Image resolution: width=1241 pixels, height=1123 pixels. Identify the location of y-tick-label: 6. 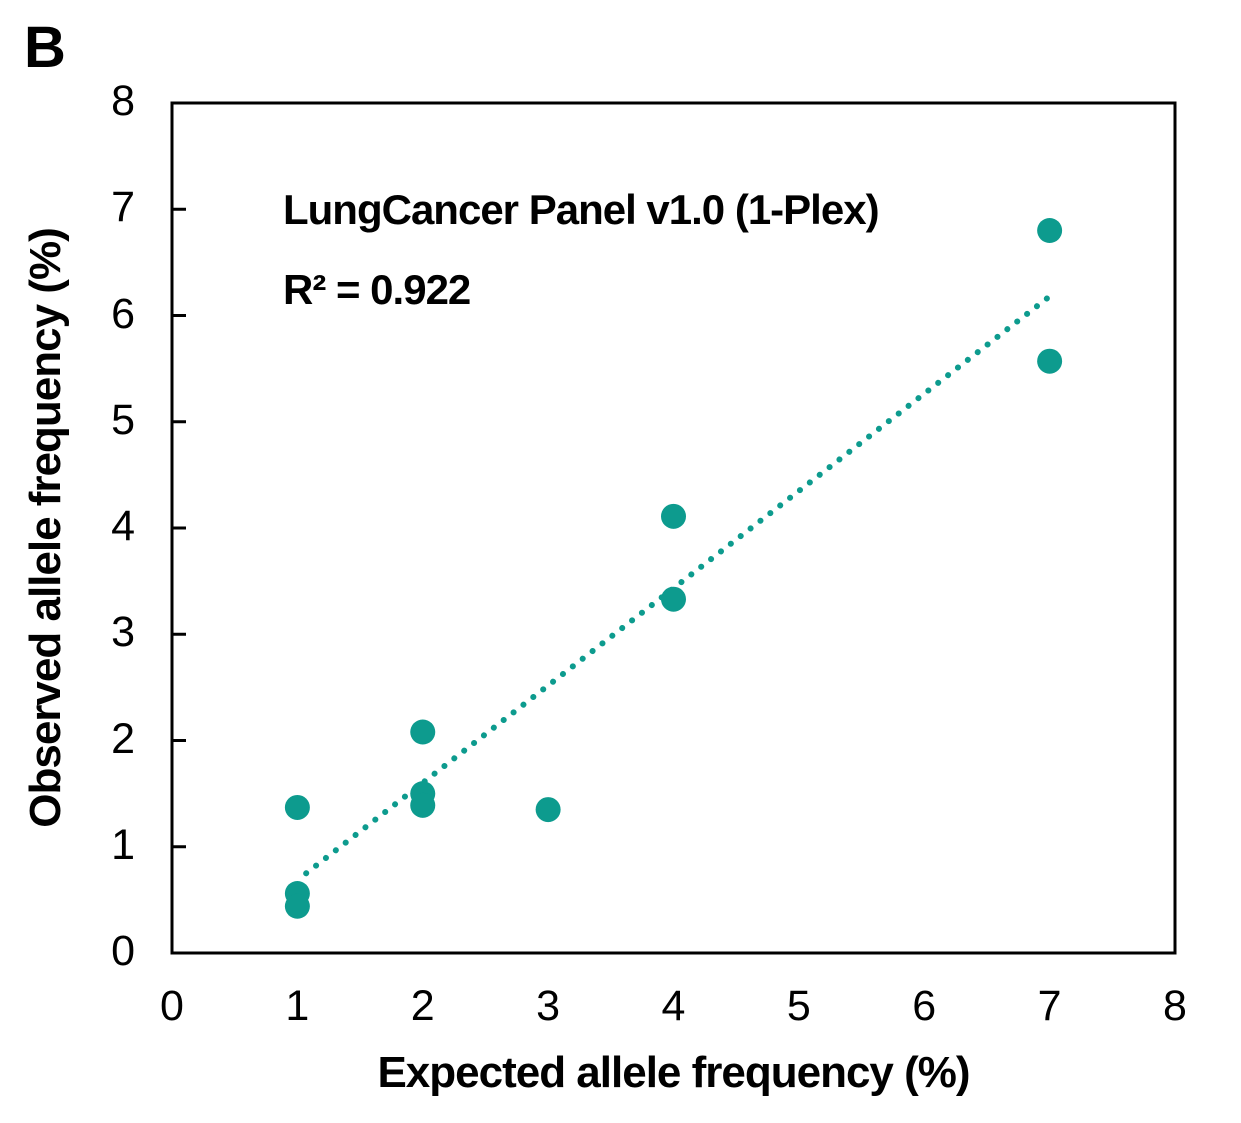
(123, 313).